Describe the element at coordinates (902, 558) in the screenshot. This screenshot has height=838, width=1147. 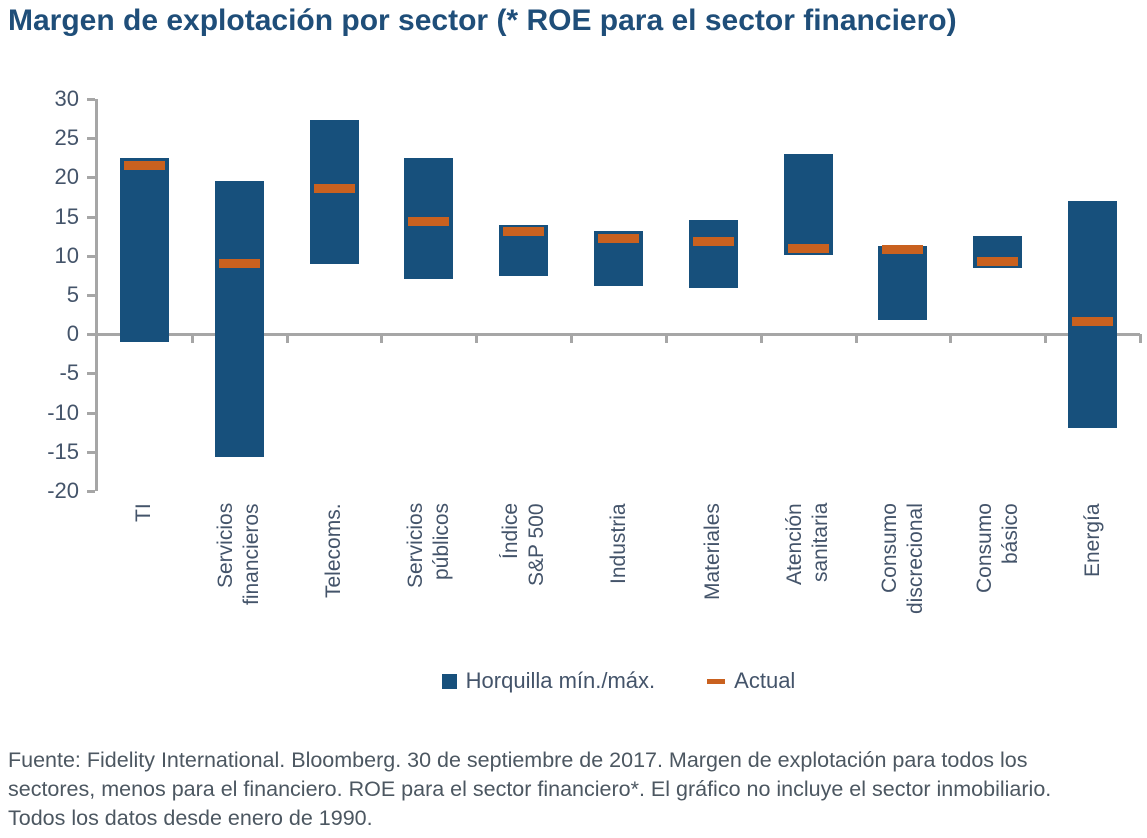
I see `x-axis-label: Consumo discrecional` at that location.